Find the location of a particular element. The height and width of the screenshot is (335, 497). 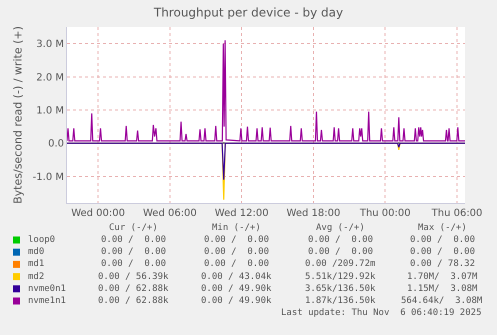

text: 1.70M/ 3.07M is located at coordinates (442, 277).